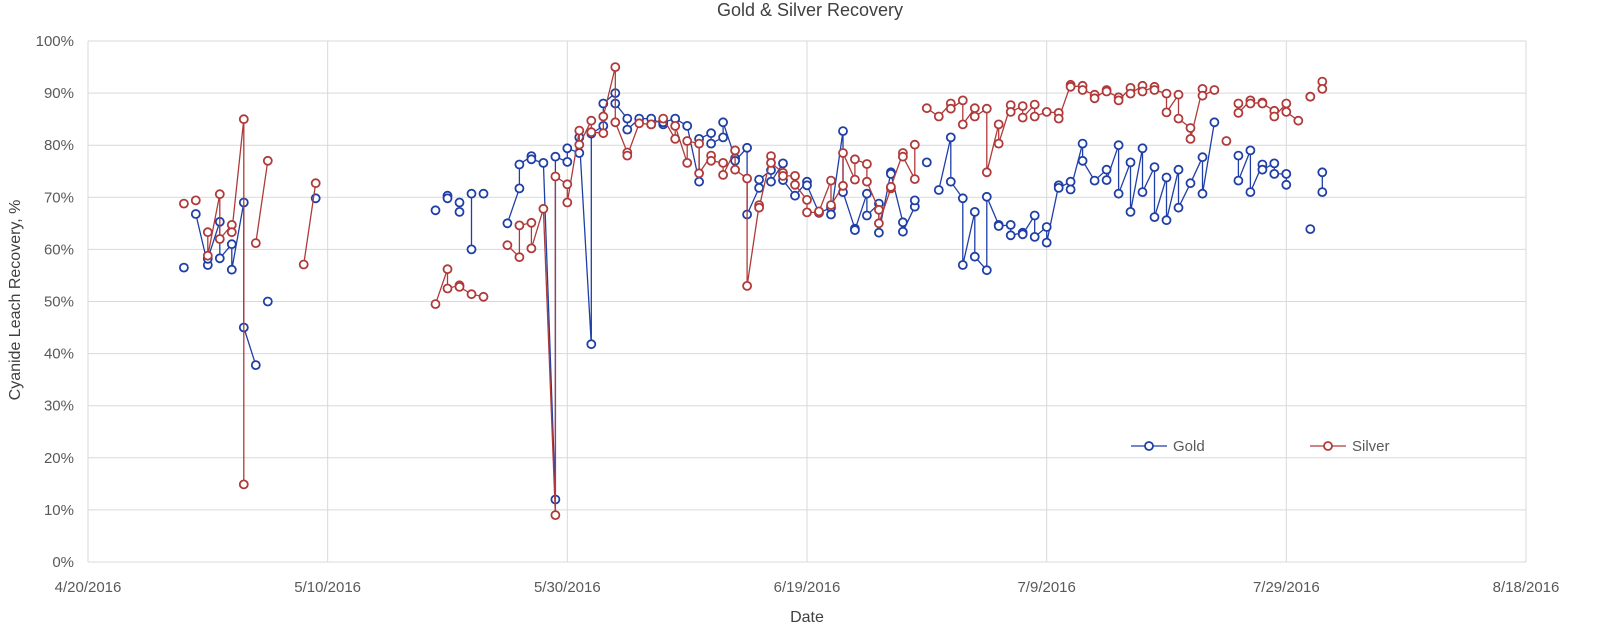  I want to click on y-tick-label: 30%, so click(59, 406).